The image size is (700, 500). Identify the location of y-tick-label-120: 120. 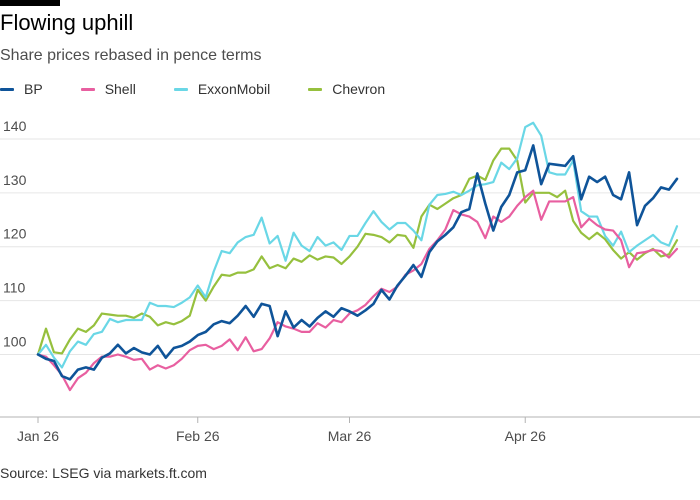
(15, 234).